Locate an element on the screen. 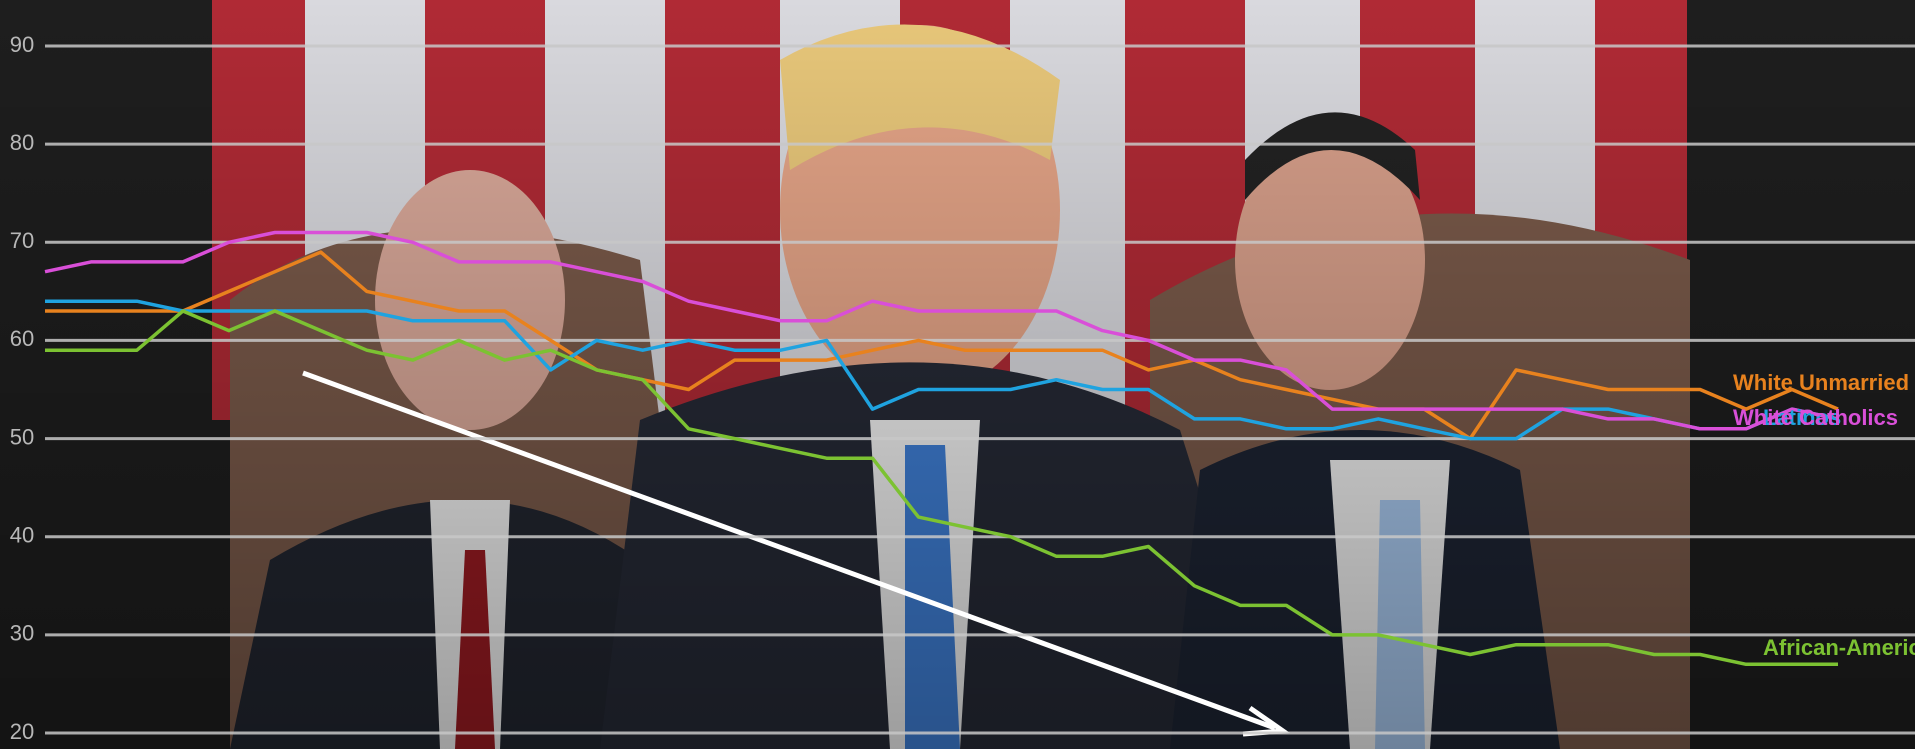 The width and height of the screenshot is (1915, 749). y-tick-label: 70 is located at coordinates (22, 240).